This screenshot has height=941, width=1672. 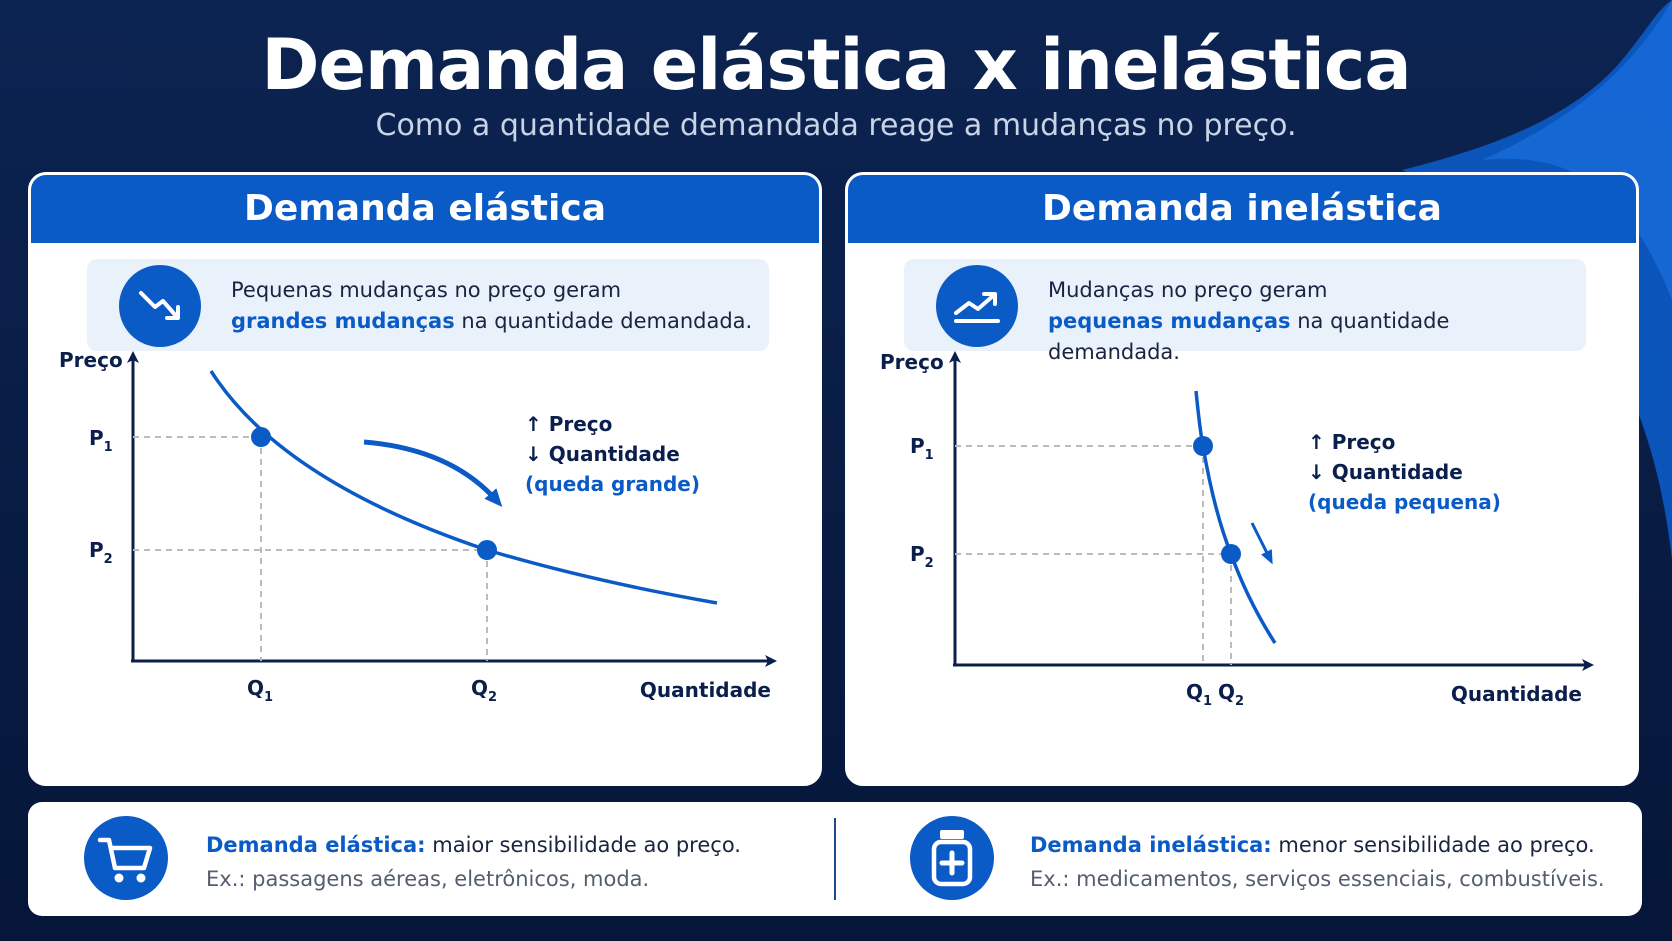 I want to click on elastic-p2-label: P2, so click(x=101, y=552).